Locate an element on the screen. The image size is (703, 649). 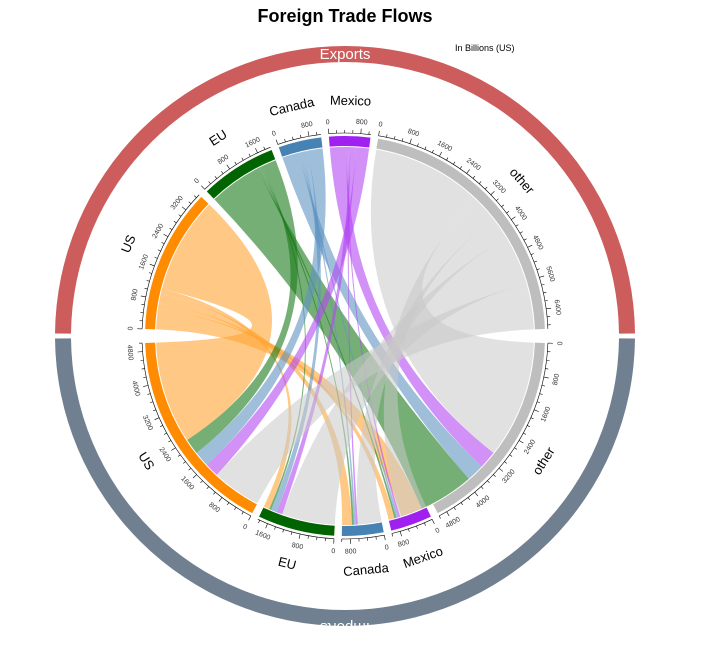
ribbon-eu-to-us is located at coordinates (242, 306).